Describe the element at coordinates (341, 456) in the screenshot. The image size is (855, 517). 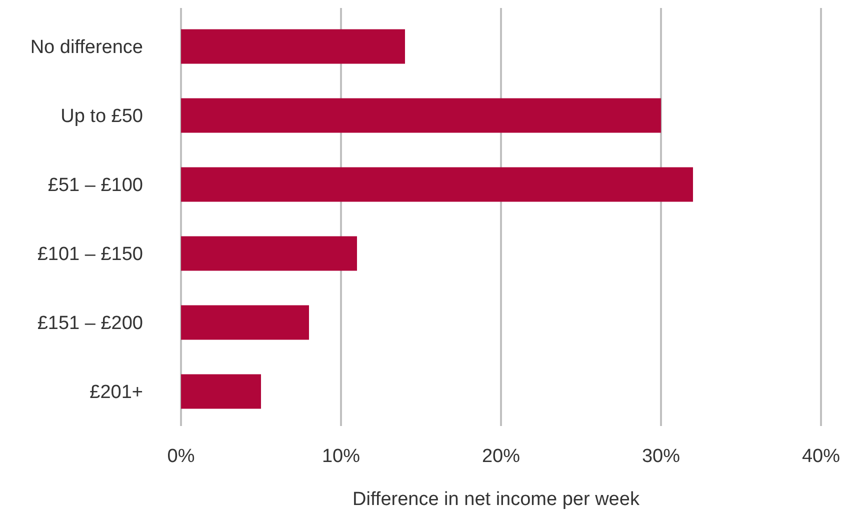
I see `x-tick-label: 10%` at that location.